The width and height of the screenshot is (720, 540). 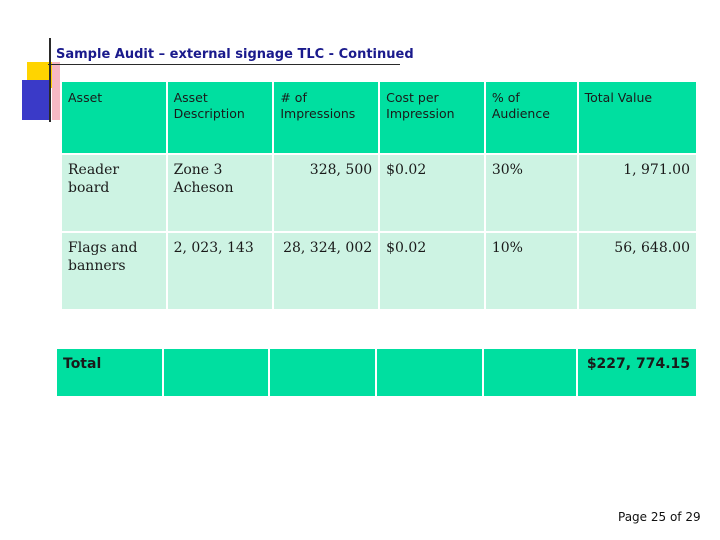 I want to click on header-total-value: Total Value, so click(x=637, y=117).